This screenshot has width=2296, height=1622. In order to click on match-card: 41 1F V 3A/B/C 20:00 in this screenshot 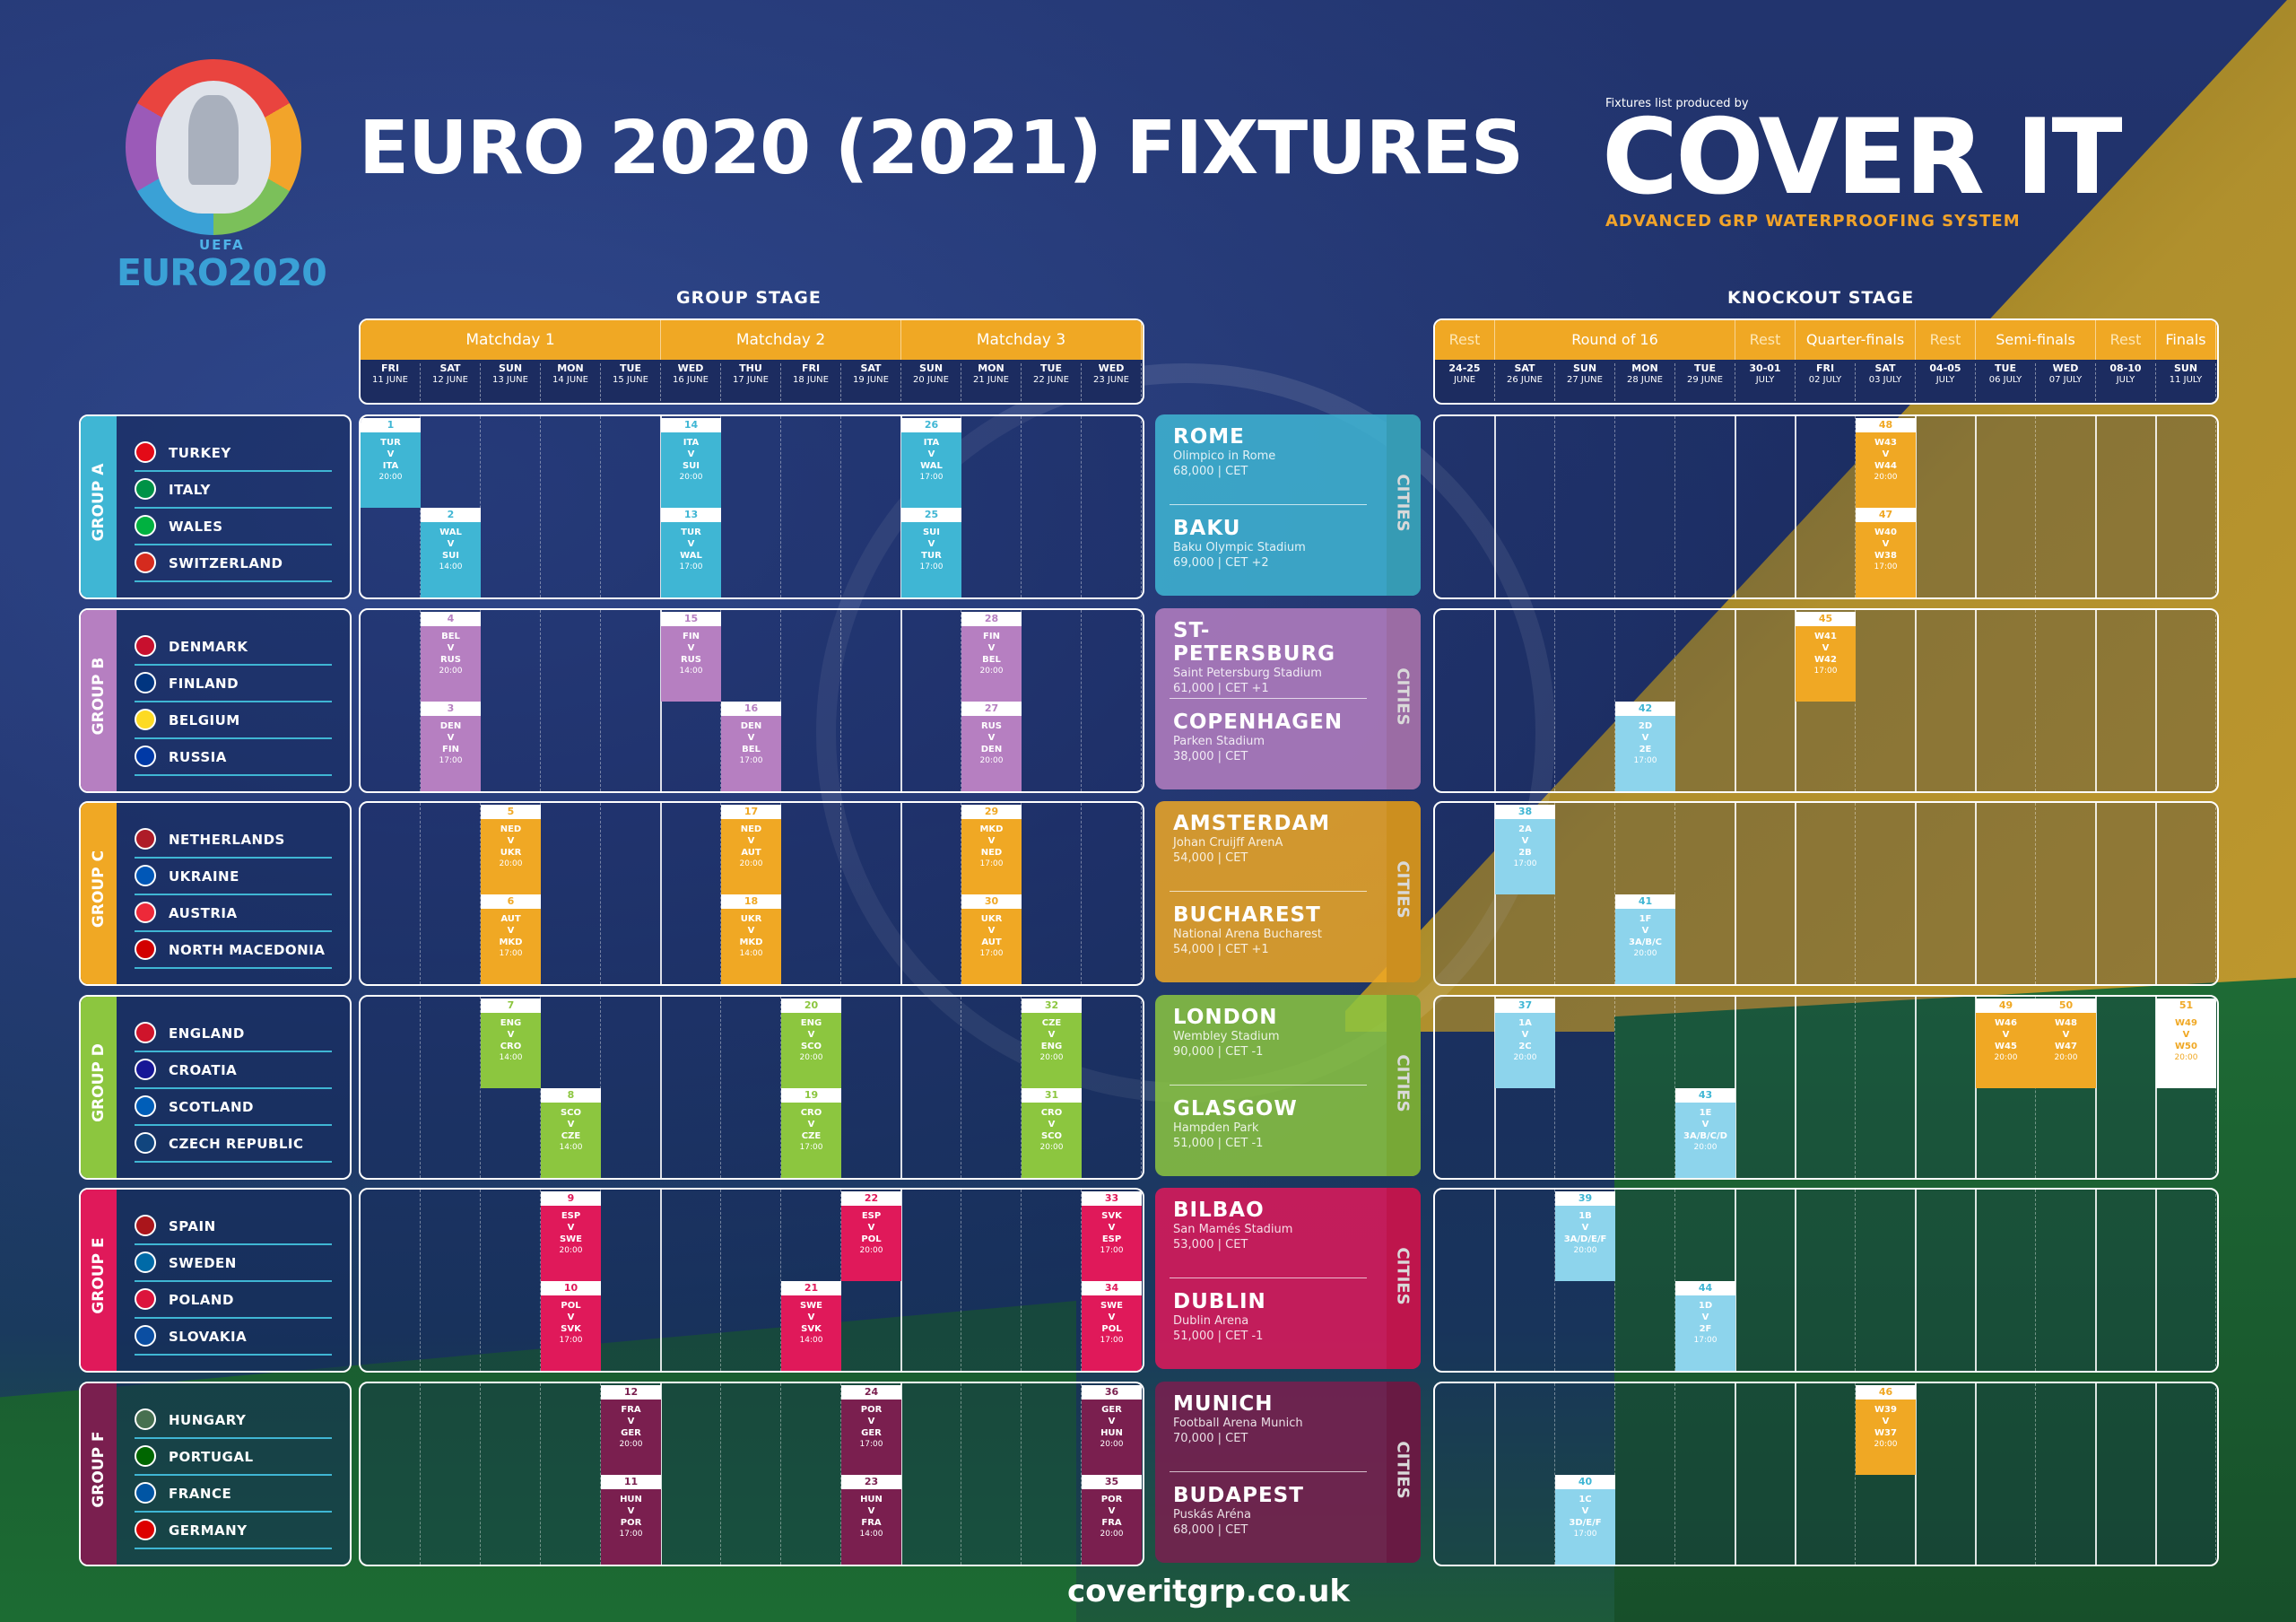, I will do `click(1645, 939)`.